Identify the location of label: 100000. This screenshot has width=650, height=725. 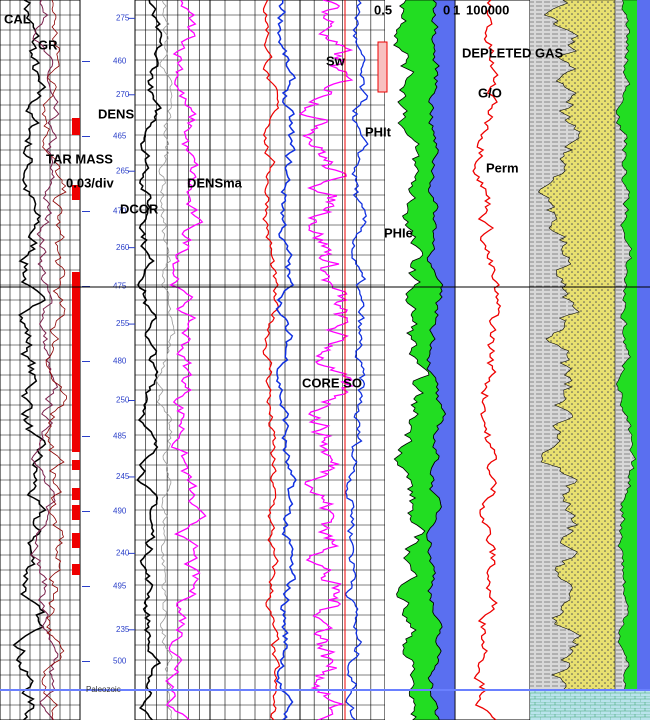
(487, 9).